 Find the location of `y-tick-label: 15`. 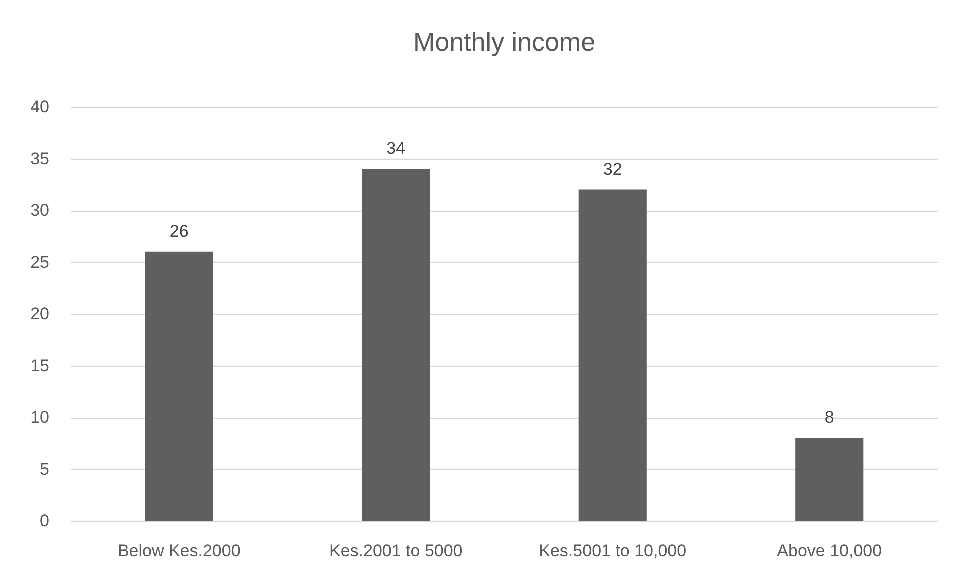

y-tick-label: 15 is located at coordinates (40, 366).